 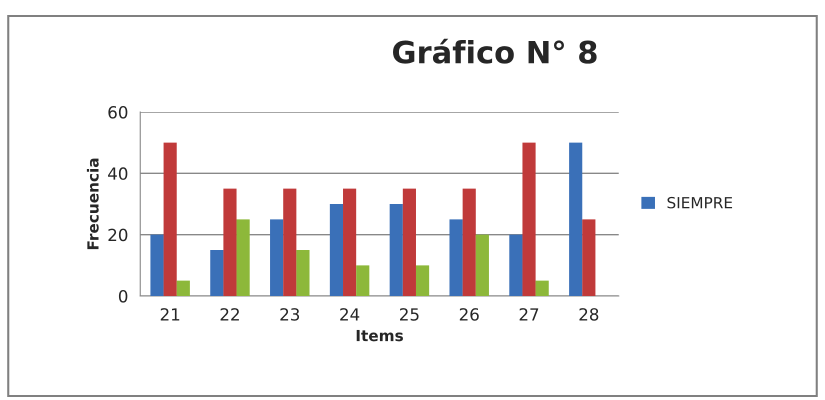 I want to click on y-tick-label: 40, so click(x=118, y=173).